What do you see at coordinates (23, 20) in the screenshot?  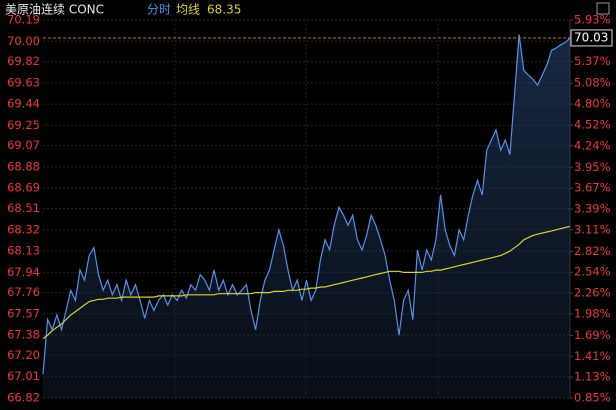 I see `y-tick-label: 70.19` at bounding box center [23, 20].